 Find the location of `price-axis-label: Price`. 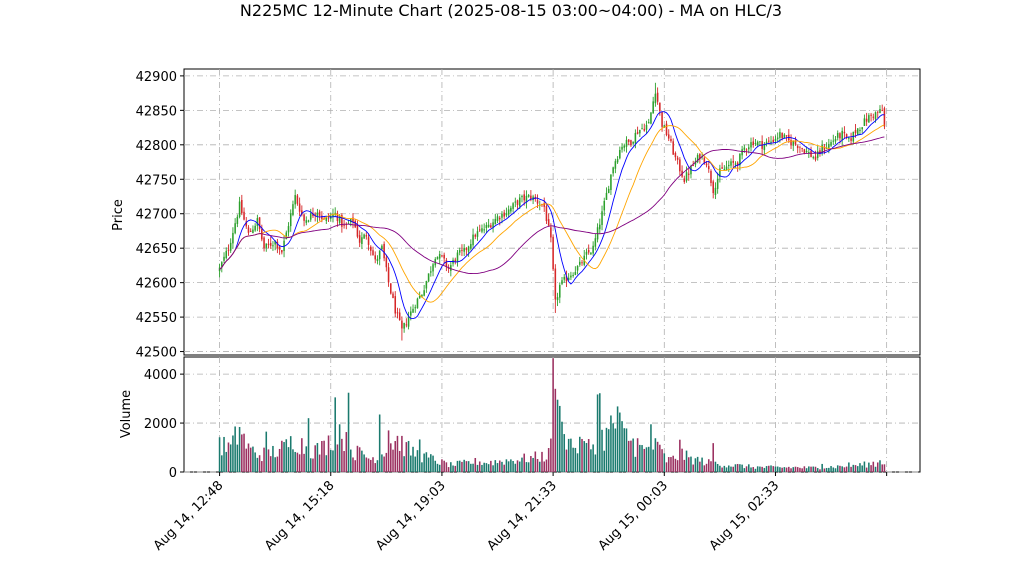

price-axis-label: Price is located at coordinates (118, 215).